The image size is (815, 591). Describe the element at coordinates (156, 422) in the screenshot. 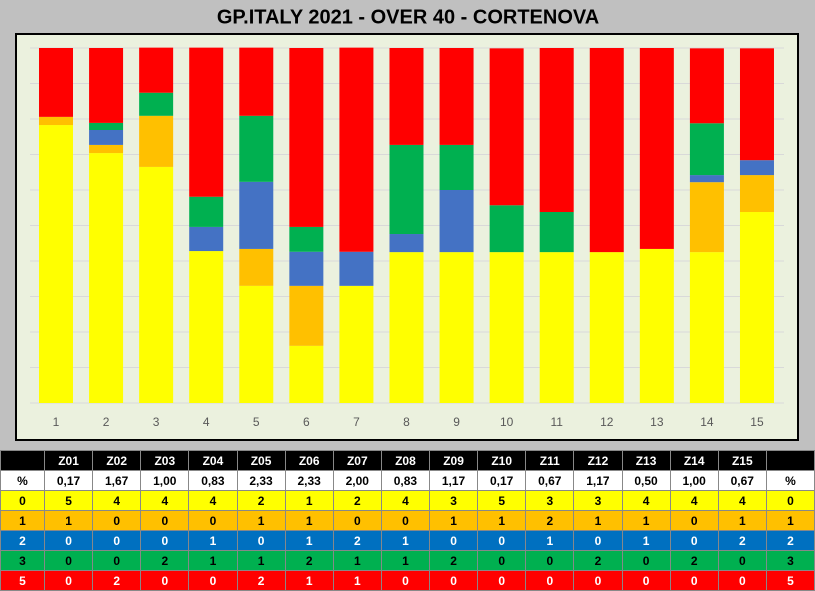

I see `x-tick-label: 3` at that location.